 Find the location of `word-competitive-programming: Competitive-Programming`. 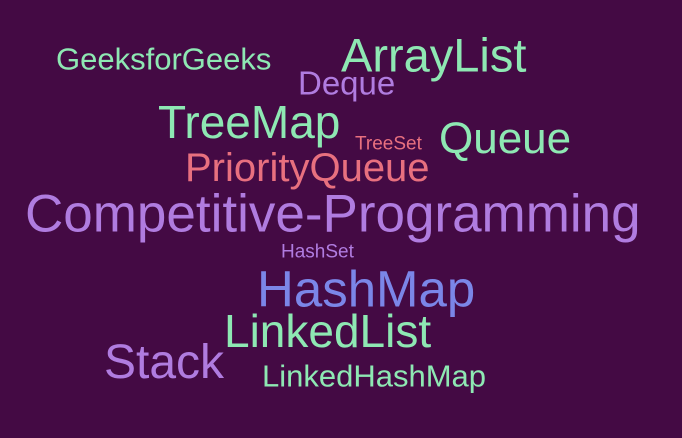

word-competitive-programming: Competitive-Programming is located at coordinates (333, 214).